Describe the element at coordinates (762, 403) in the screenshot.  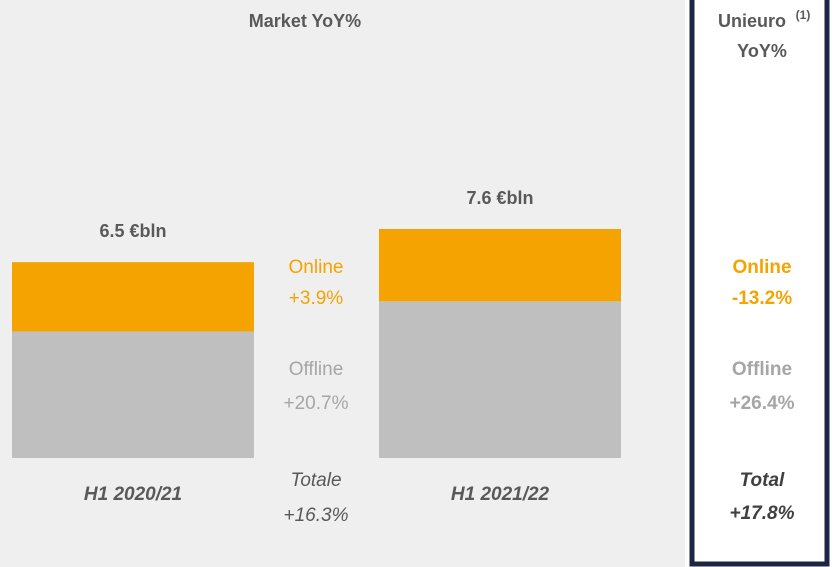
I see `unieuro-offline: +26.4%` at that location.